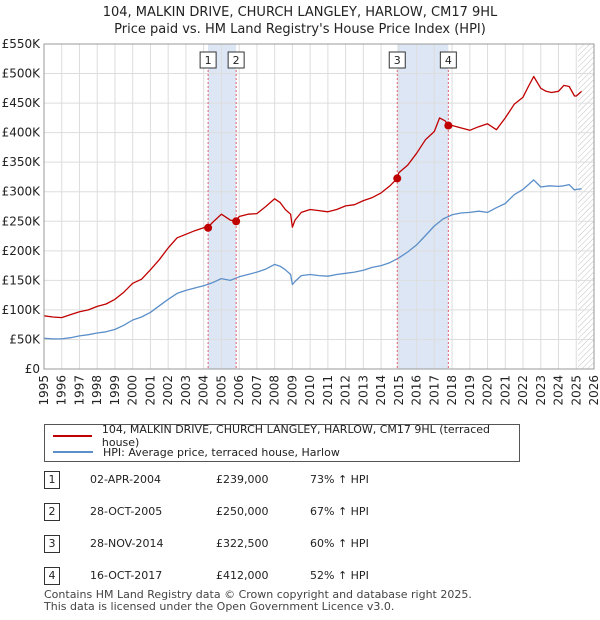  Describe the element at coordinates (22, 162) in the screenshot. I see `y-tick-label: £350K` at that location.